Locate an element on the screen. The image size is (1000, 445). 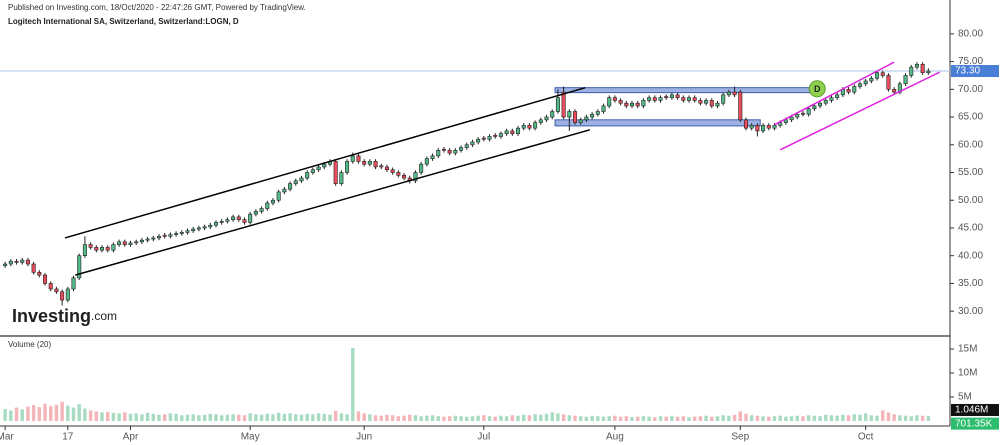
y-tick-label: 80.00 is located at coordinates (970, 34).